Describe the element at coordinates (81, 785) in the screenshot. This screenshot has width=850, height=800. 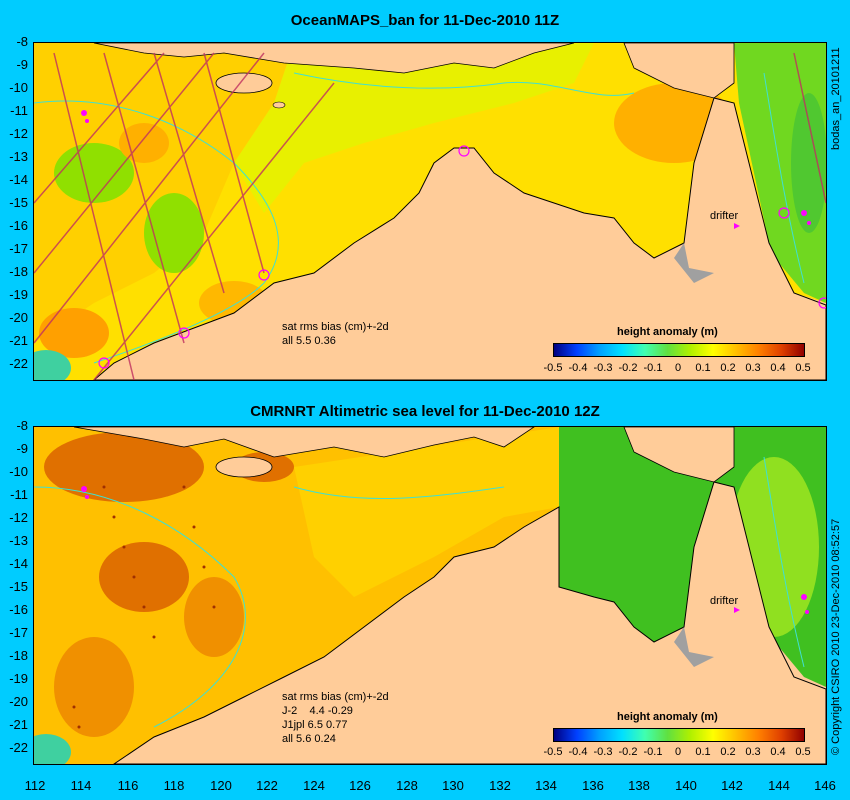
I see `x-tick-label: 114` at that location.